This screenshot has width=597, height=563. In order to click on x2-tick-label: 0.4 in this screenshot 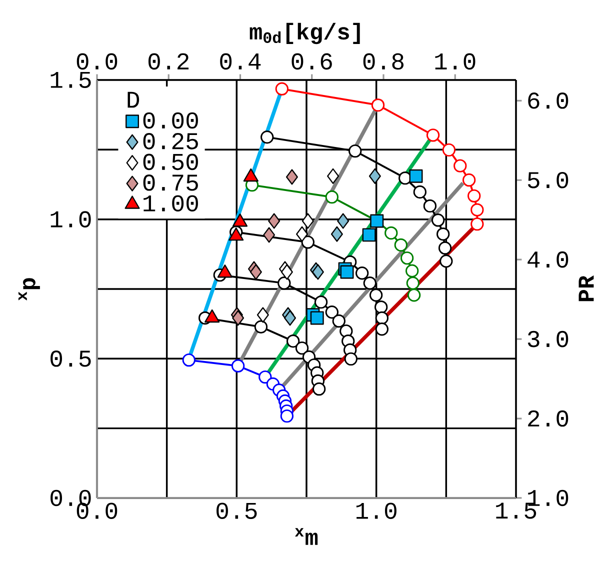, I will do `click(240, 61)`.